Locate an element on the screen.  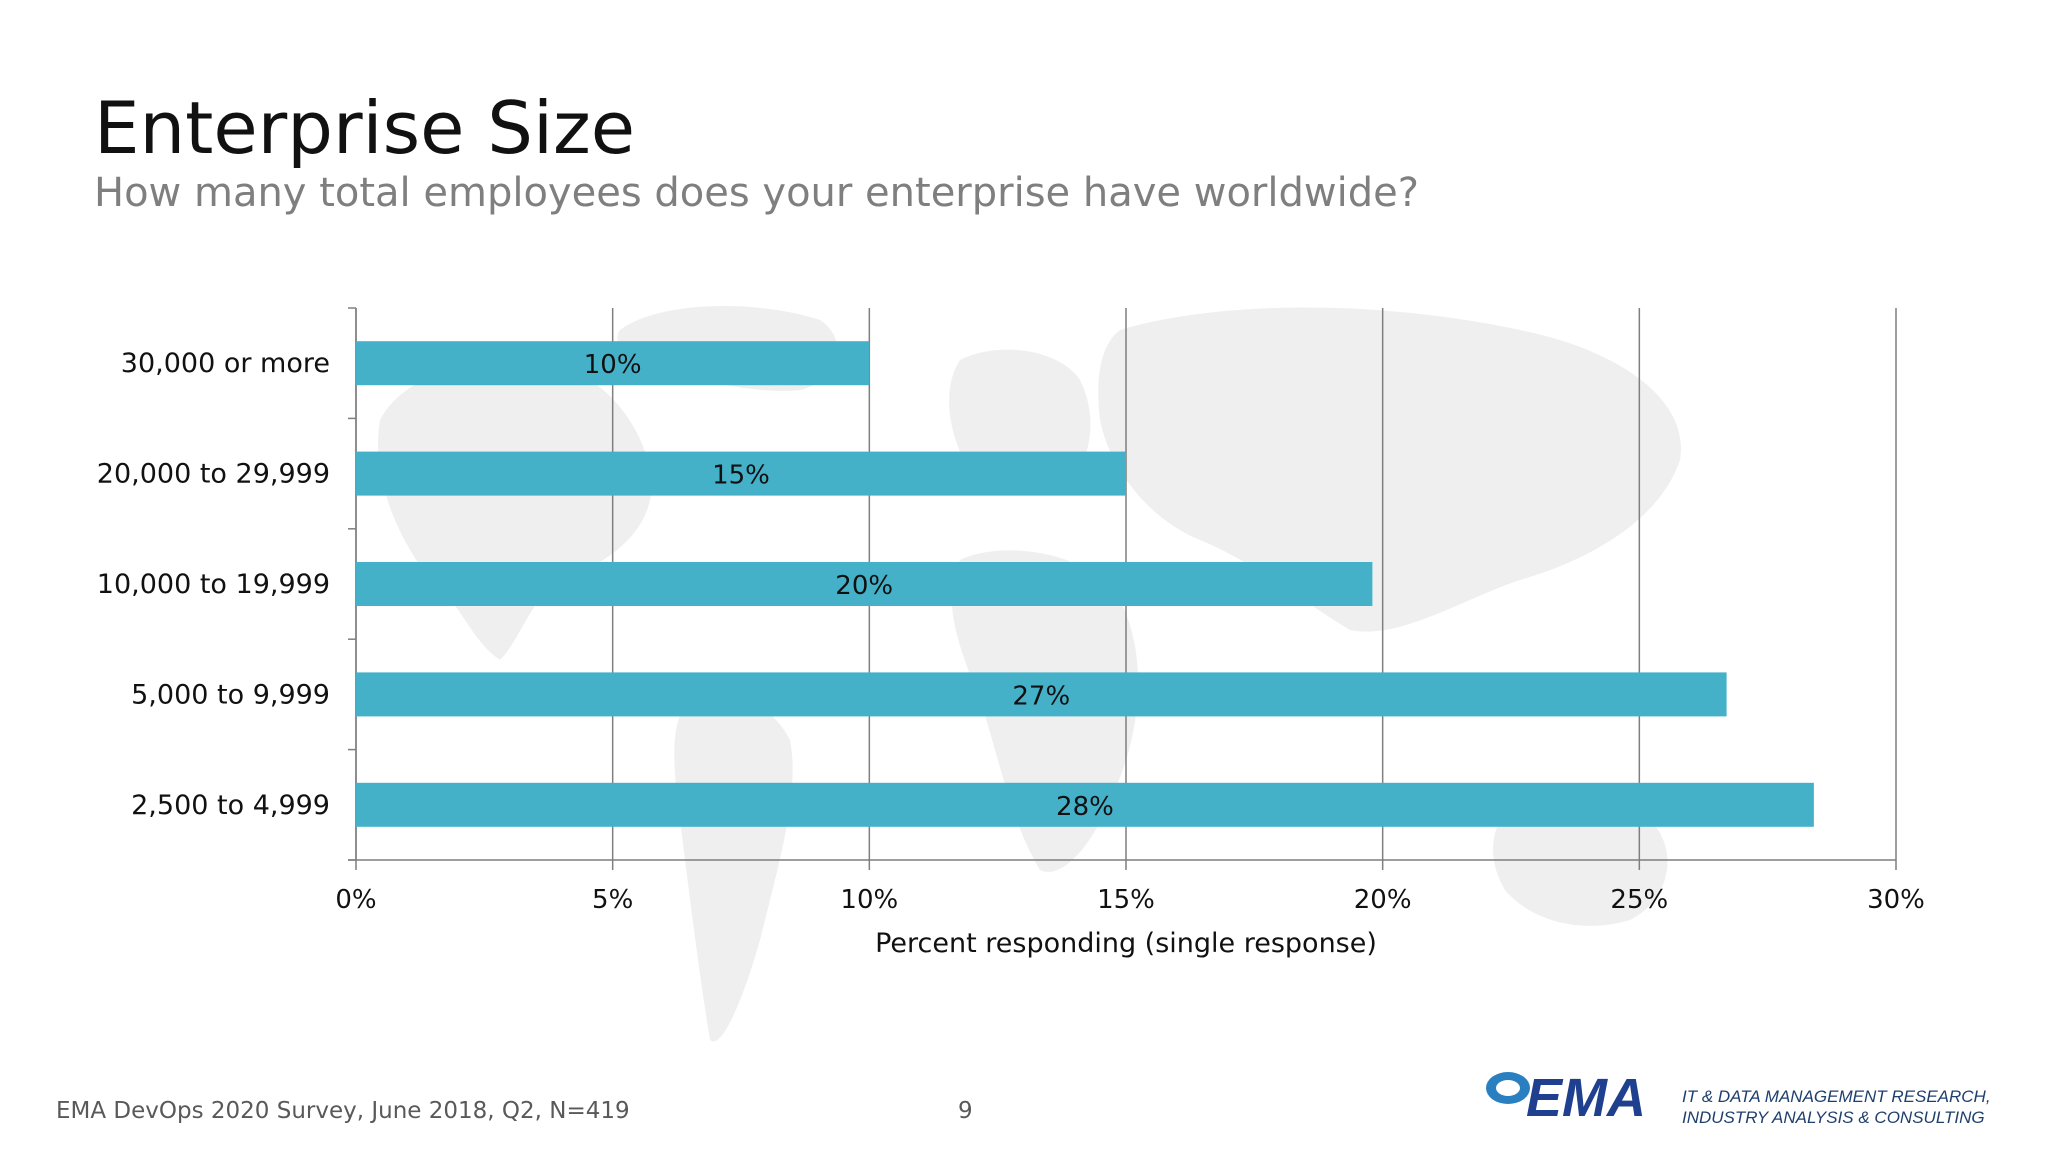
page-number: 9 is located at coordinates (965, 1111).